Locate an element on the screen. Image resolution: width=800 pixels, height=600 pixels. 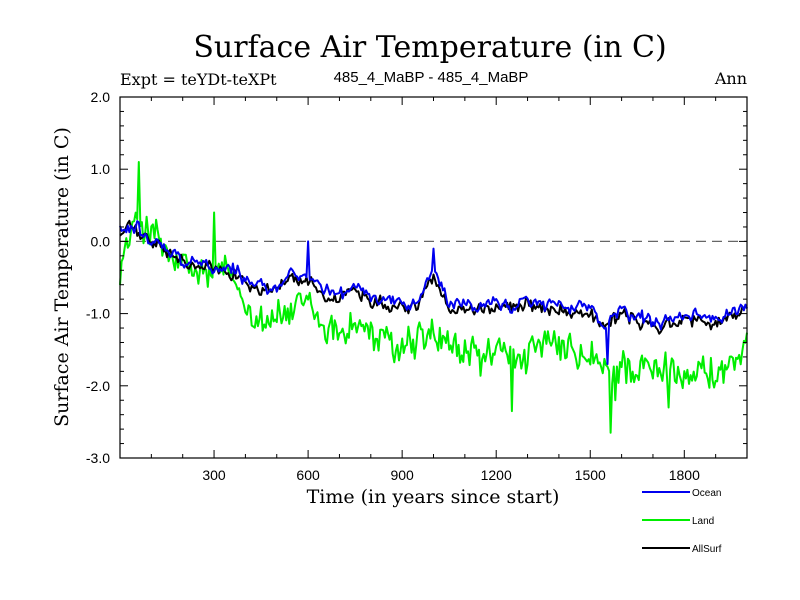
x-tick-label: 1200 is located at coordinates (496, 475).